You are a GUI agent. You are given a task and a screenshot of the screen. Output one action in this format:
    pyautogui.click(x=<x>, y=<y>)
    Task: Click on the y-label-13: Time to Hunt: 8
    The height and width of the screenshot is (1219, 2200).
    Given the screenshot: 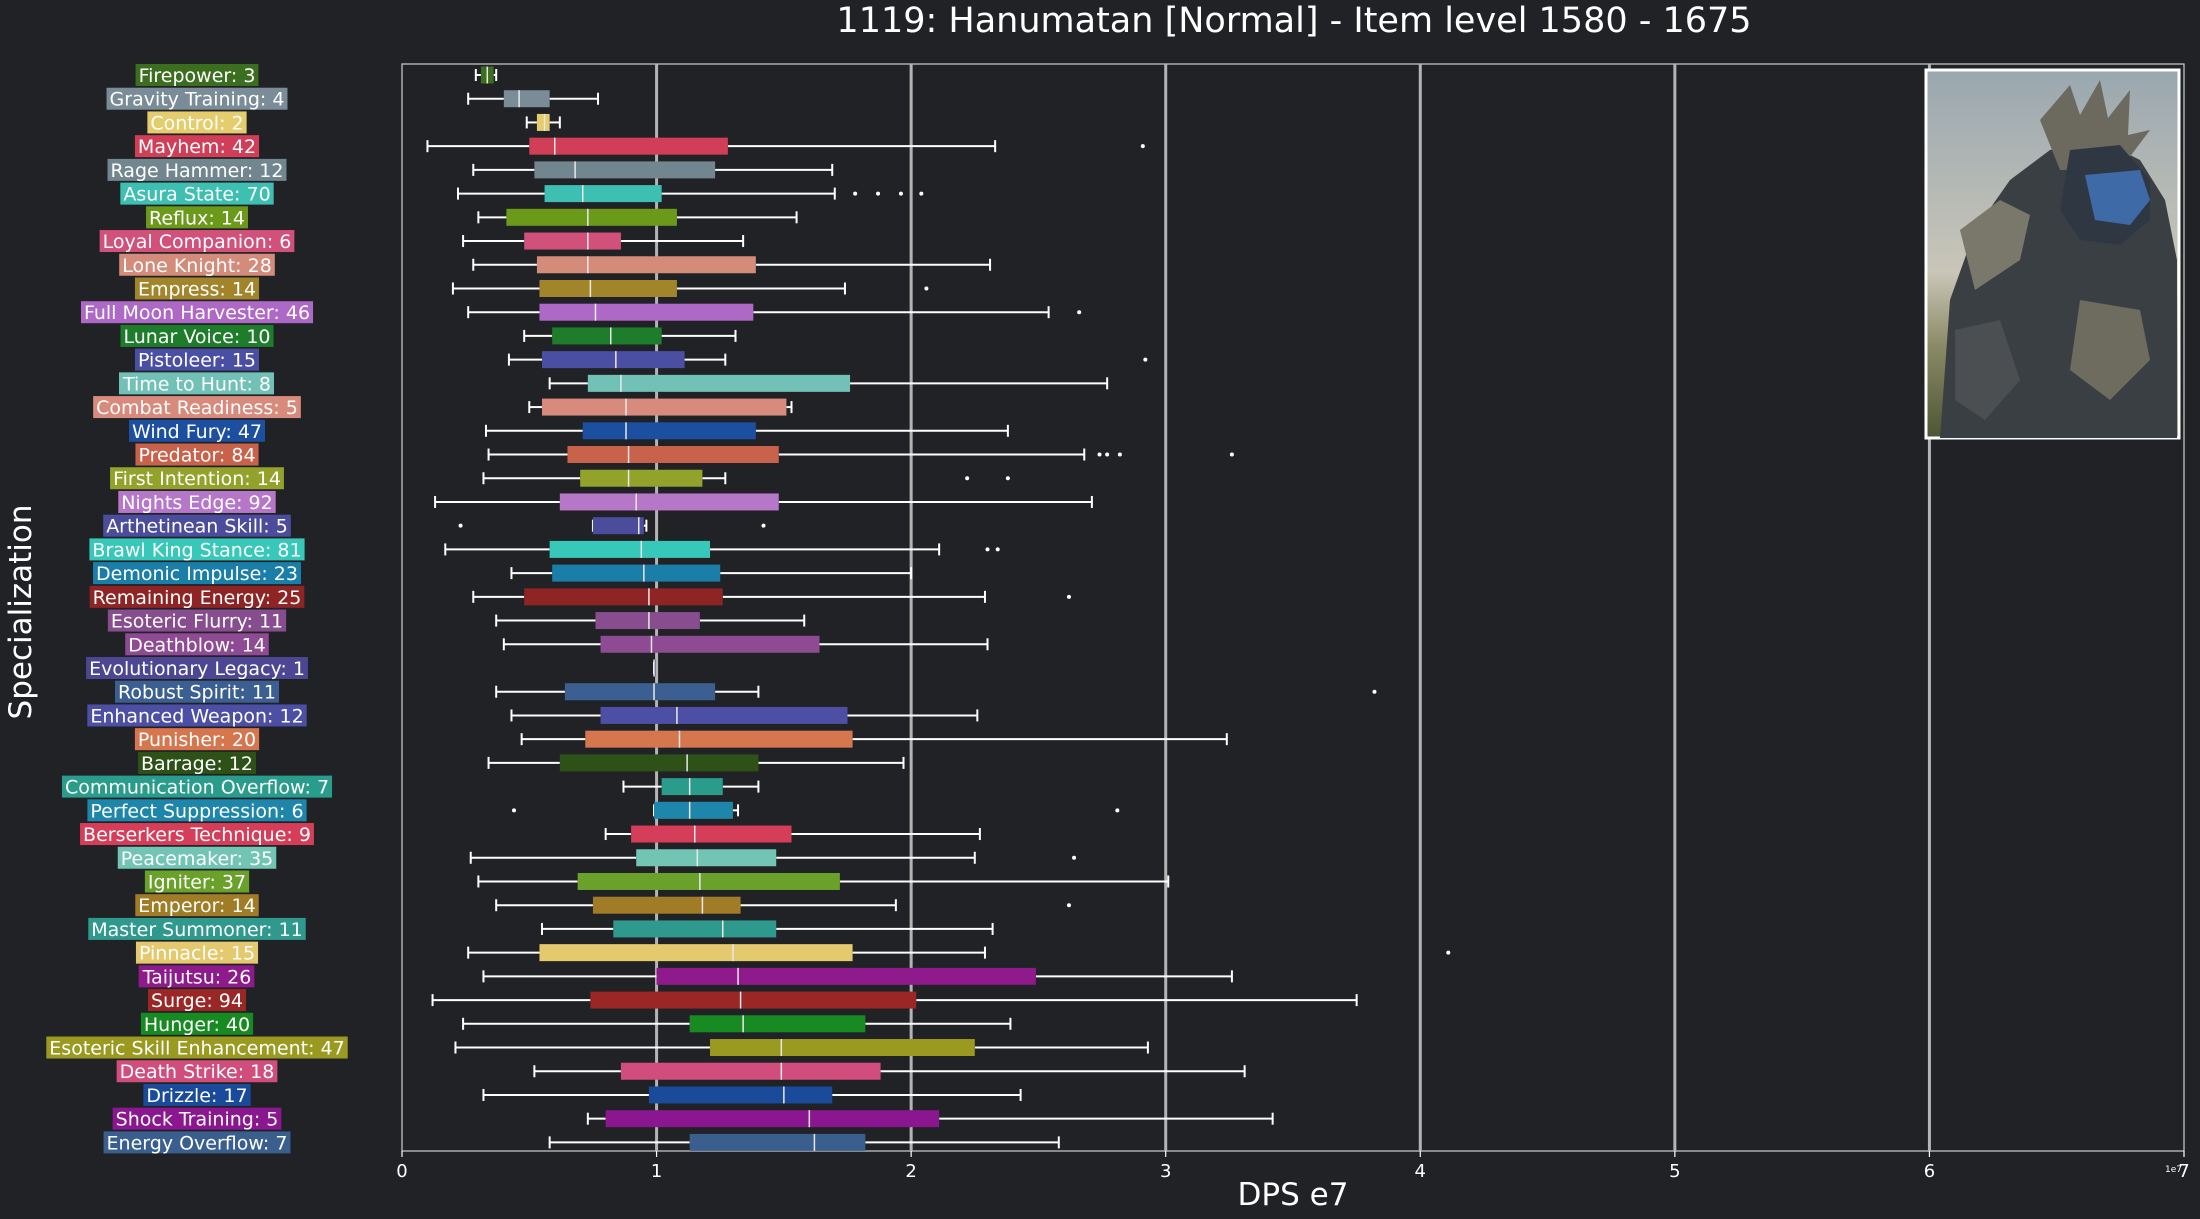 What is the action you would take?
    pyautogui.click(x=196, y=383)
    